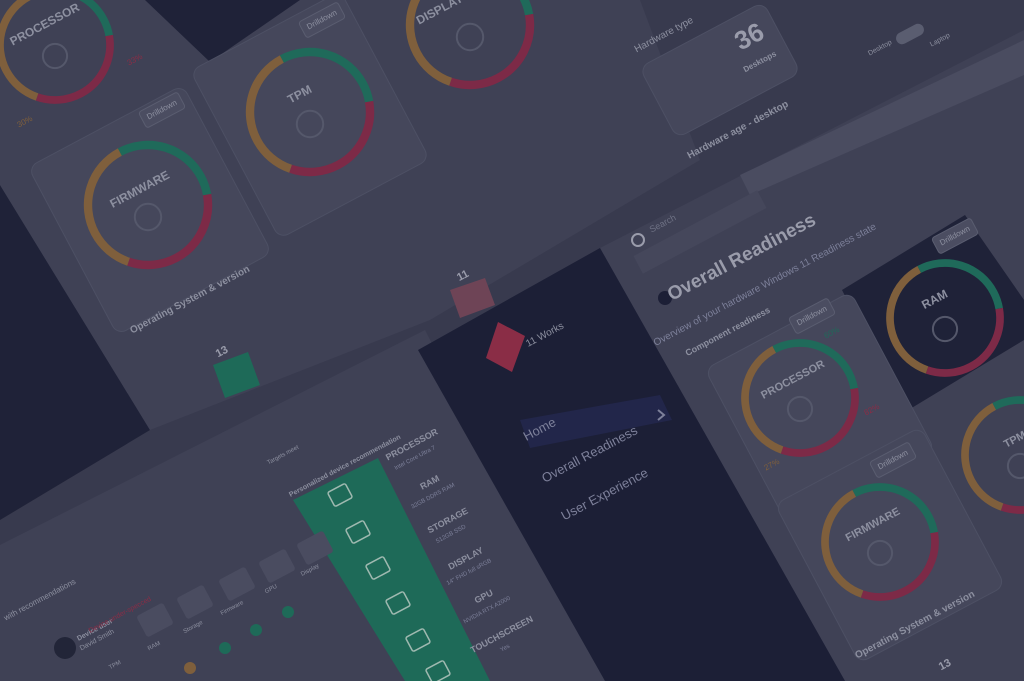  Describe the element at coordinates (391, 569) in the screenshot. I see `recommendation-column` at that location.